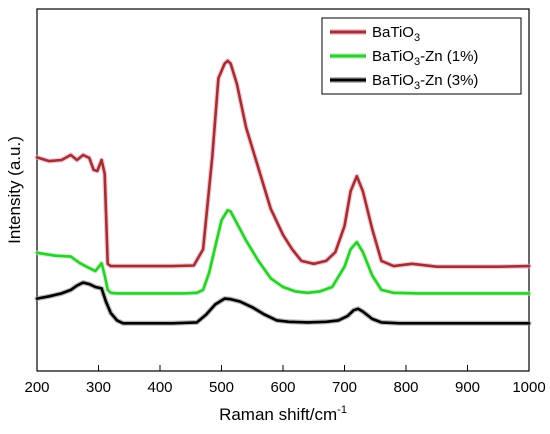 The height and width of the screenshot is (434, 550). Describe the element at coordinates (344, 387) in the screenshot. I see `x-tick-label: 700` at that location.